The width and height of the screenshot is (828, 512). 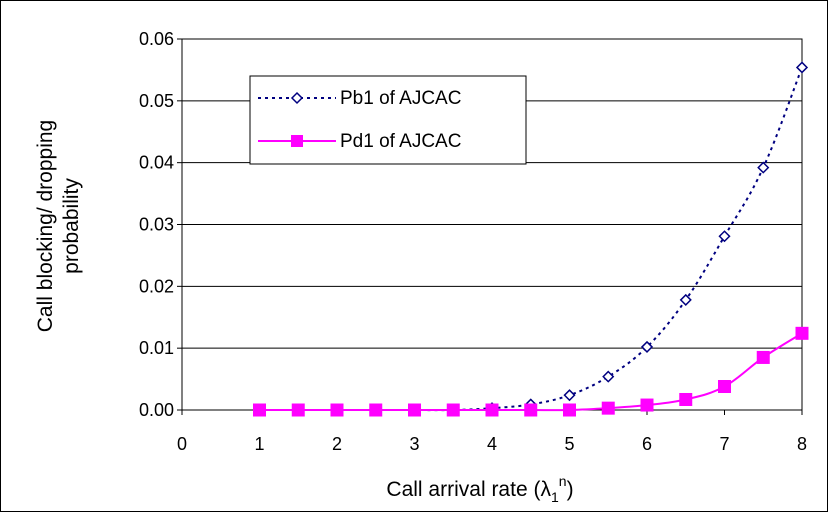 What do you see at coordinates (156, 101) in the screenshot?
I see `y-tick-label: 0.05` at bounding box center [156, 101].